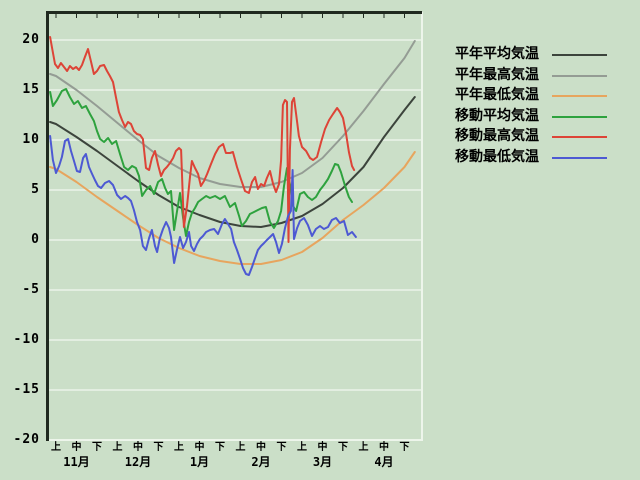 This screenshot has height=480, width=640. I want to click on y-tick-label: -5, so click(31, 289).